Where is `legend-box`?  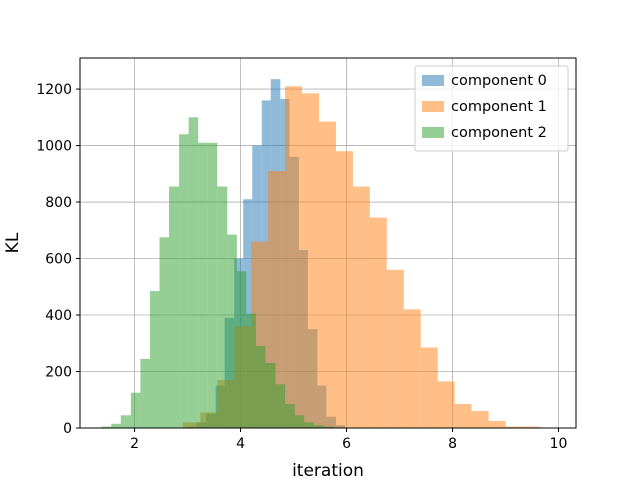 legend-box is located at coordinates (491, 108).